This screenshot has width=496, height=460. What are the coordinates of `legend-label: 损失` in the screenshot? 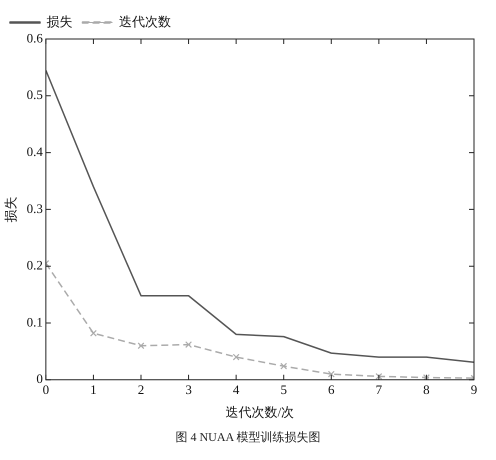 It's located at (59, 21).